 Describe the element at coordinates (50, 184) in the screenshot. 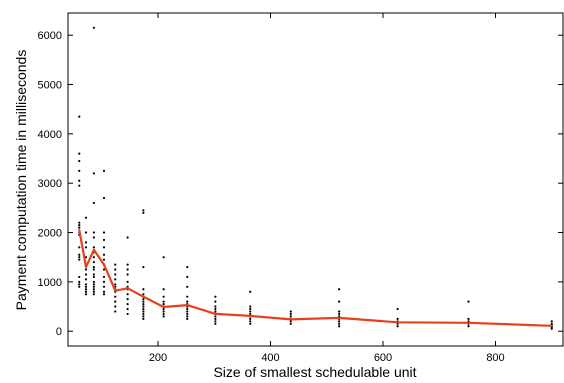

I see `y-tick-label: 3000` at that location.